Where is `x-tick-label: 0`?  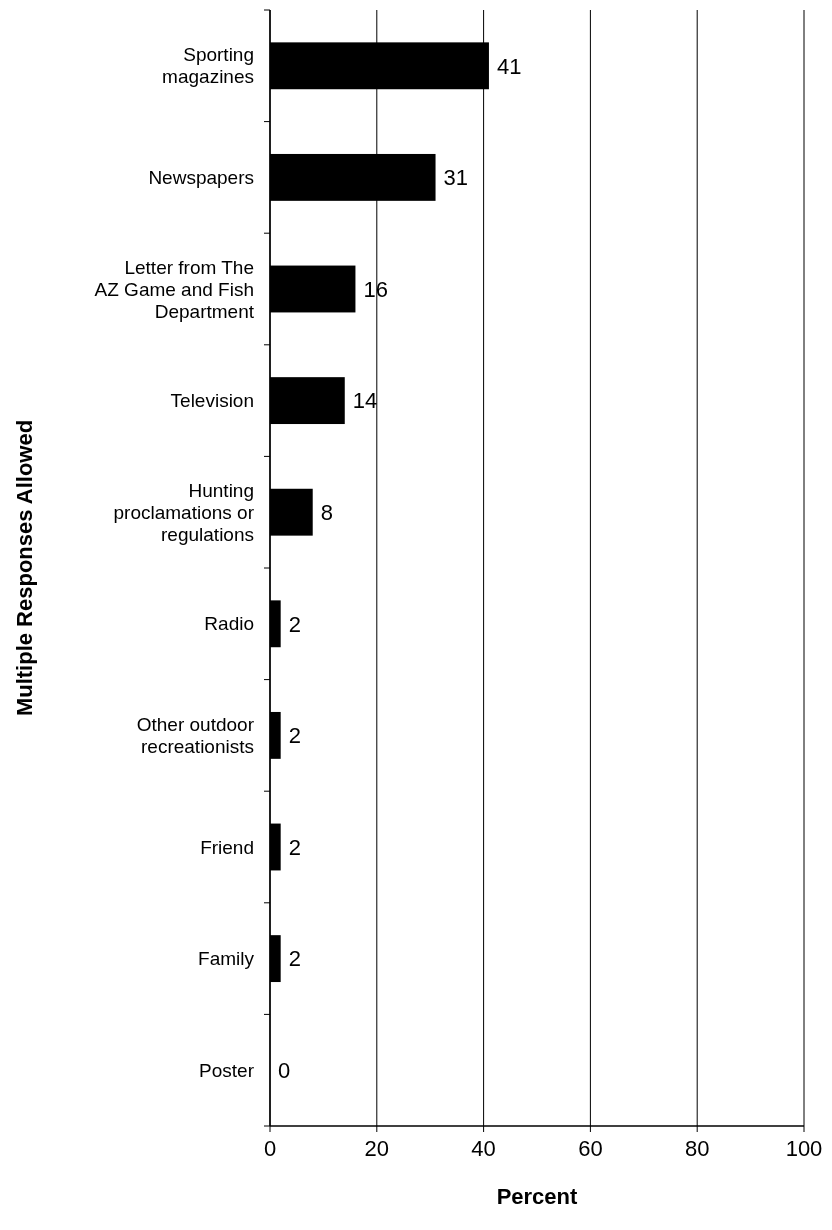 x-tick-label: 0 is located at coordinates (270, 1148).